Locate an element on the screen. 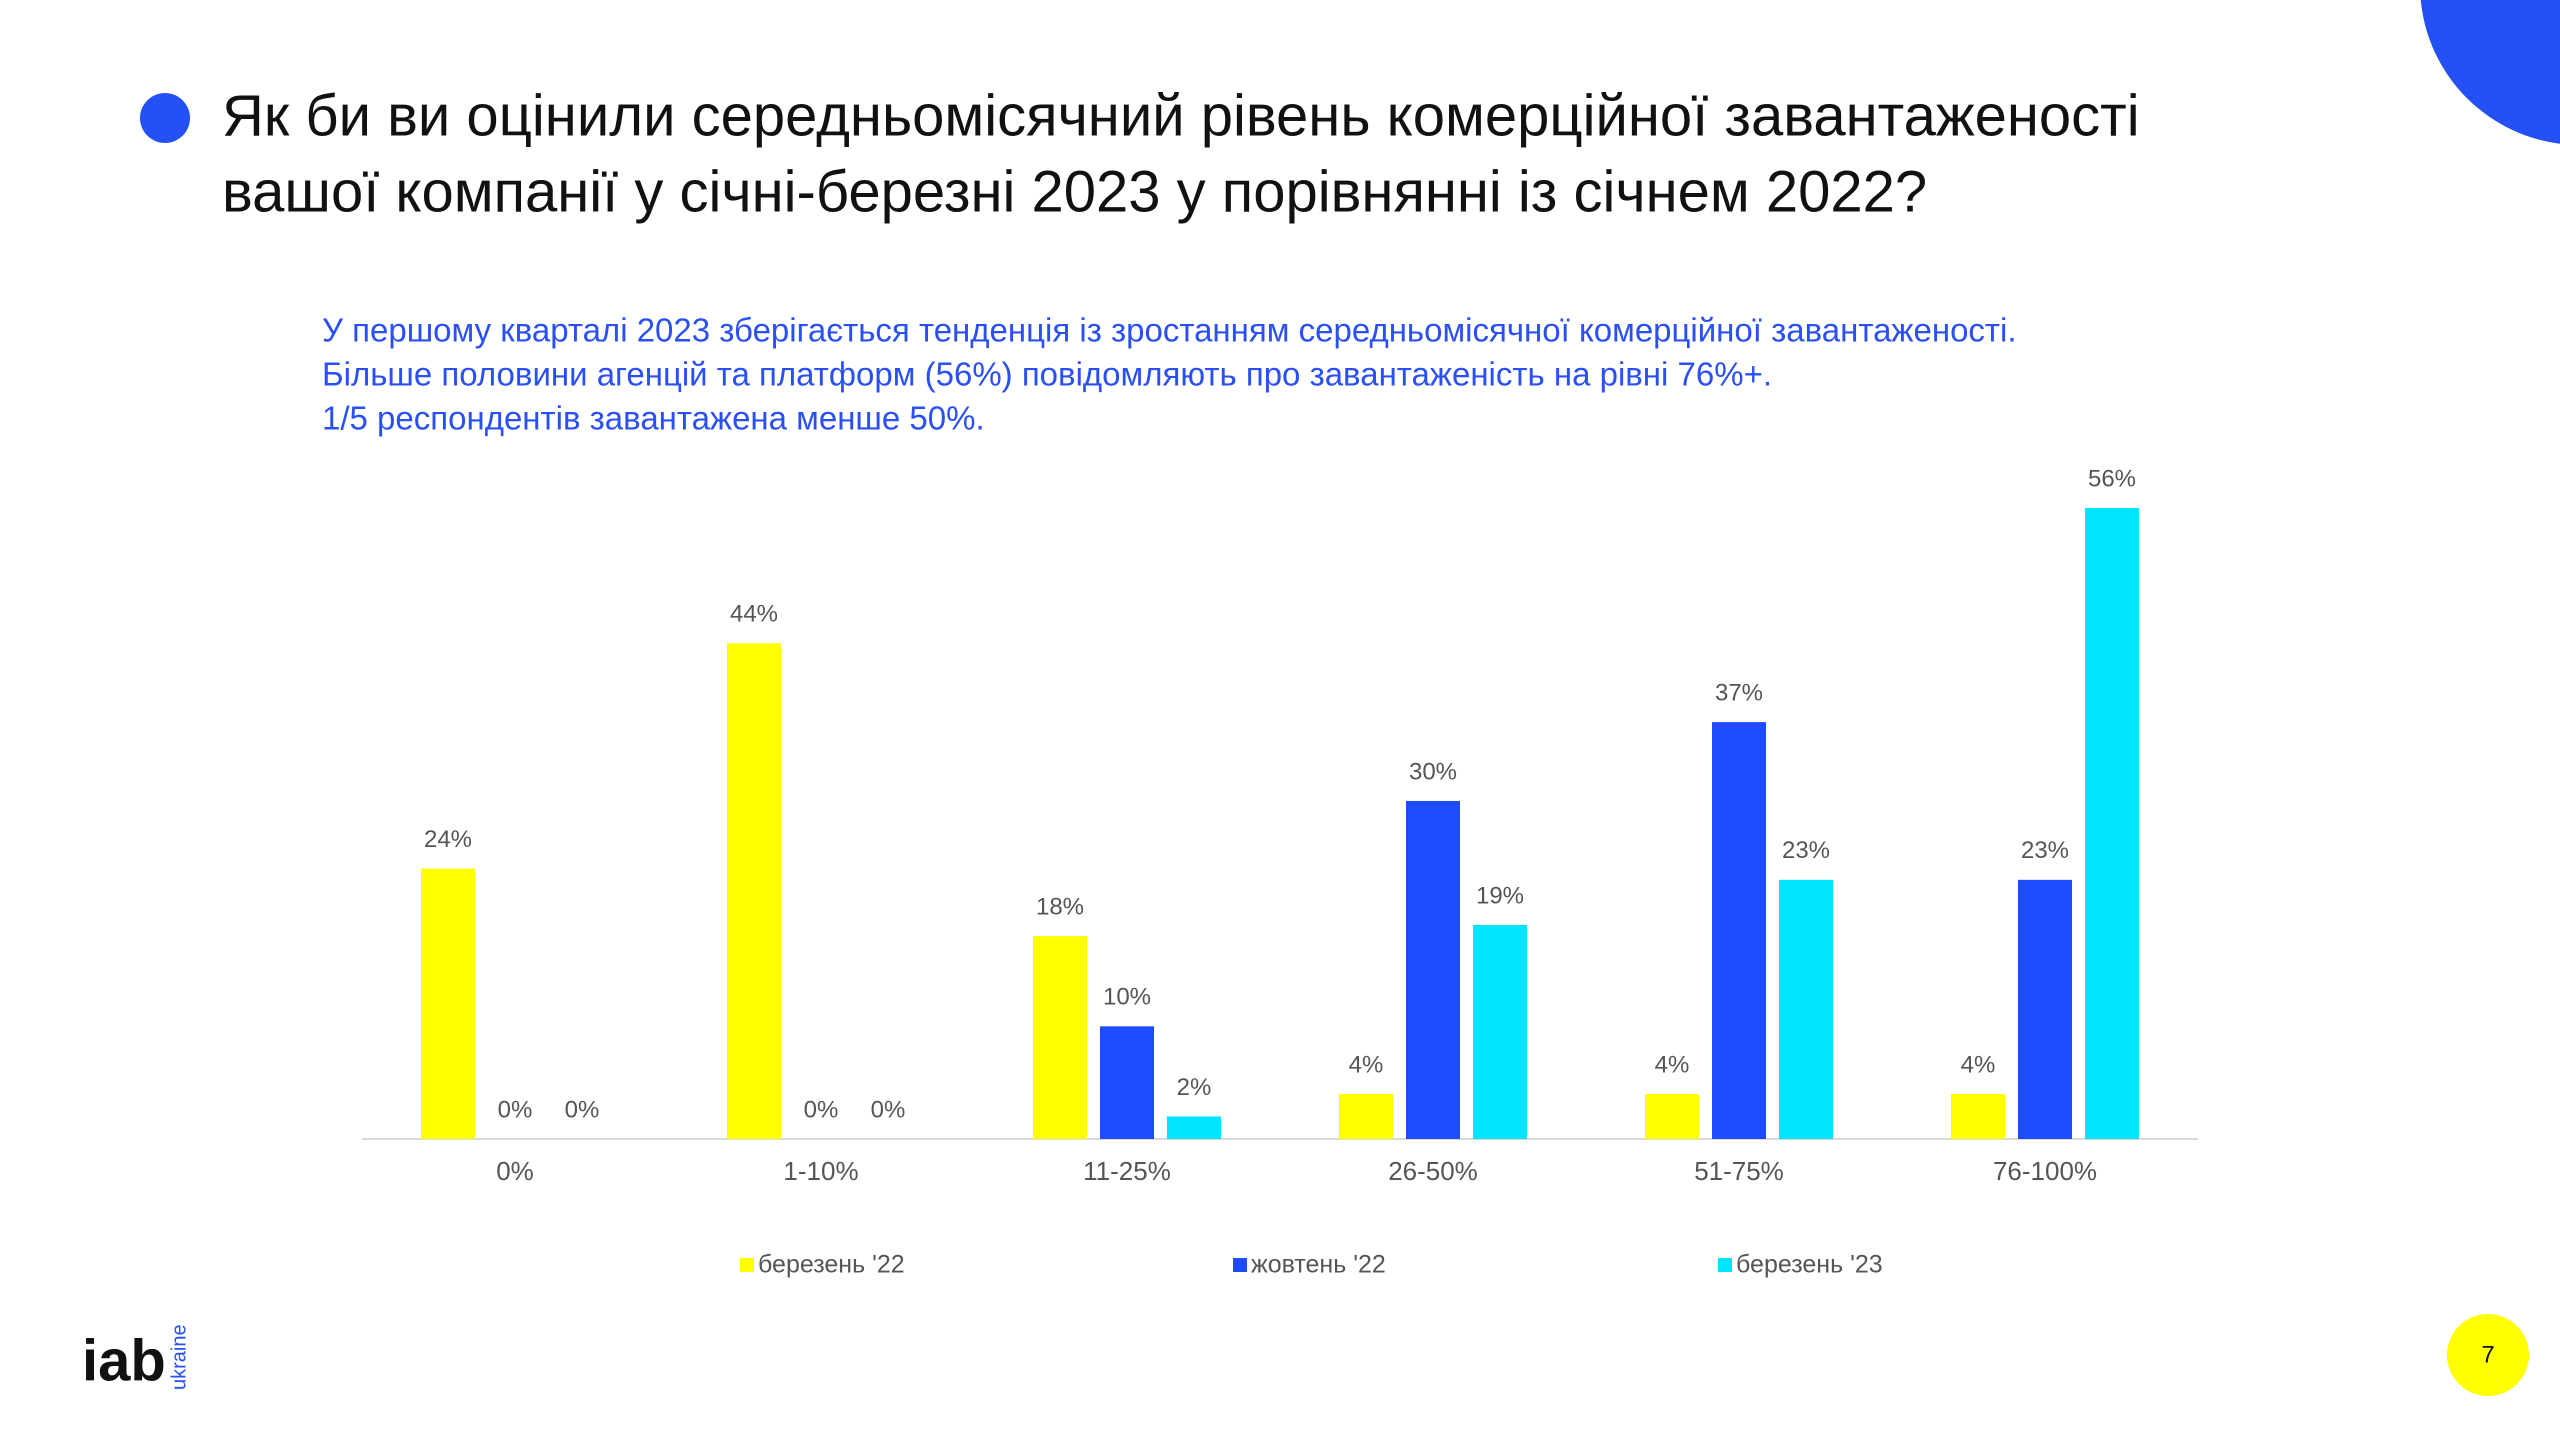  page-number-badge is located at coordinates (2488, 1355).